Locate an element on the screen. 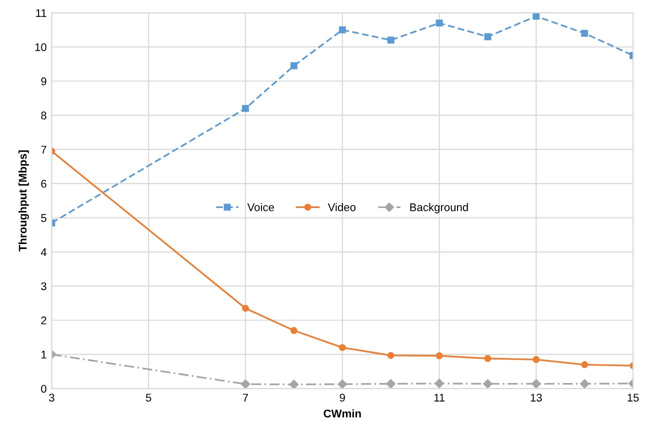 The image size is (646, 427). y-tick-label: 8 is located at coordinates (43, 116).